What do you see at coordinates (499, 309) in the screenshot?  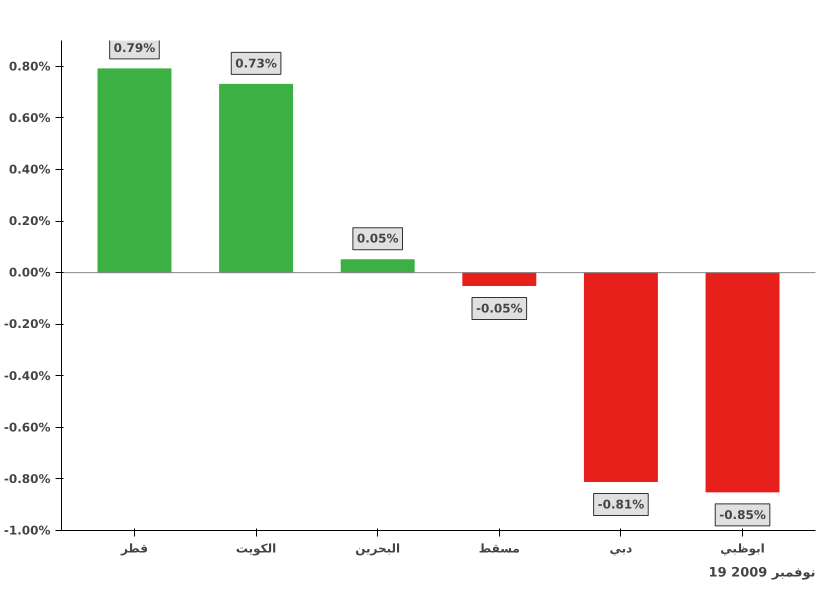 I see `data-label: -0.05%` at bounding box center [499, 309].